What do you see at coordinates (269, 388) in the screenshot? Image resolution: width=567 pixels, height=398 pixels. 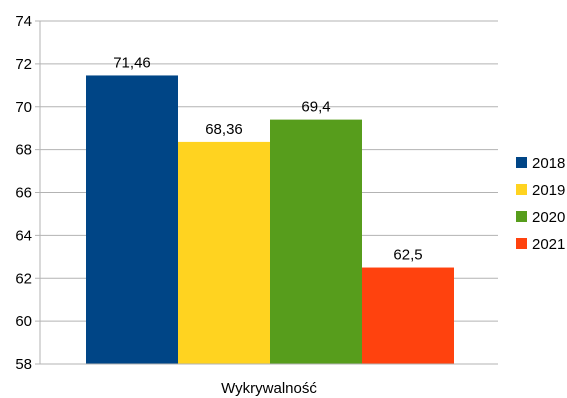 I see `x-category-label: Wykrywalność` at bounding box center [269, 388].